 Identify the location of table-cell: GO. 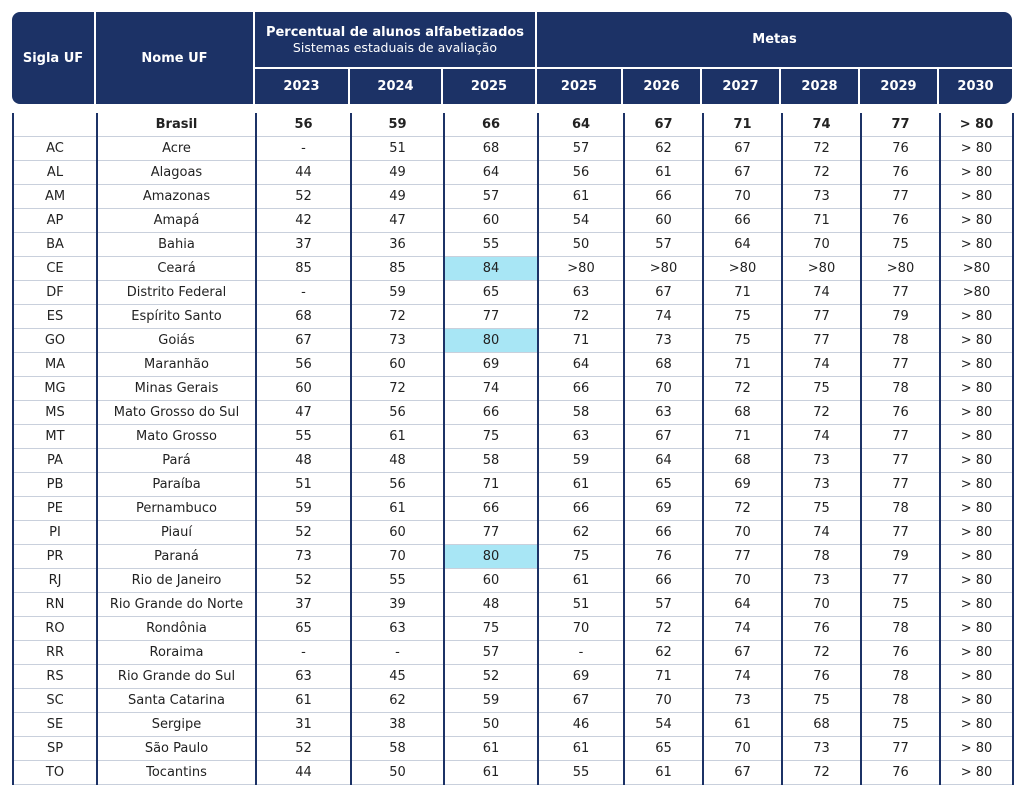
(55, 340).